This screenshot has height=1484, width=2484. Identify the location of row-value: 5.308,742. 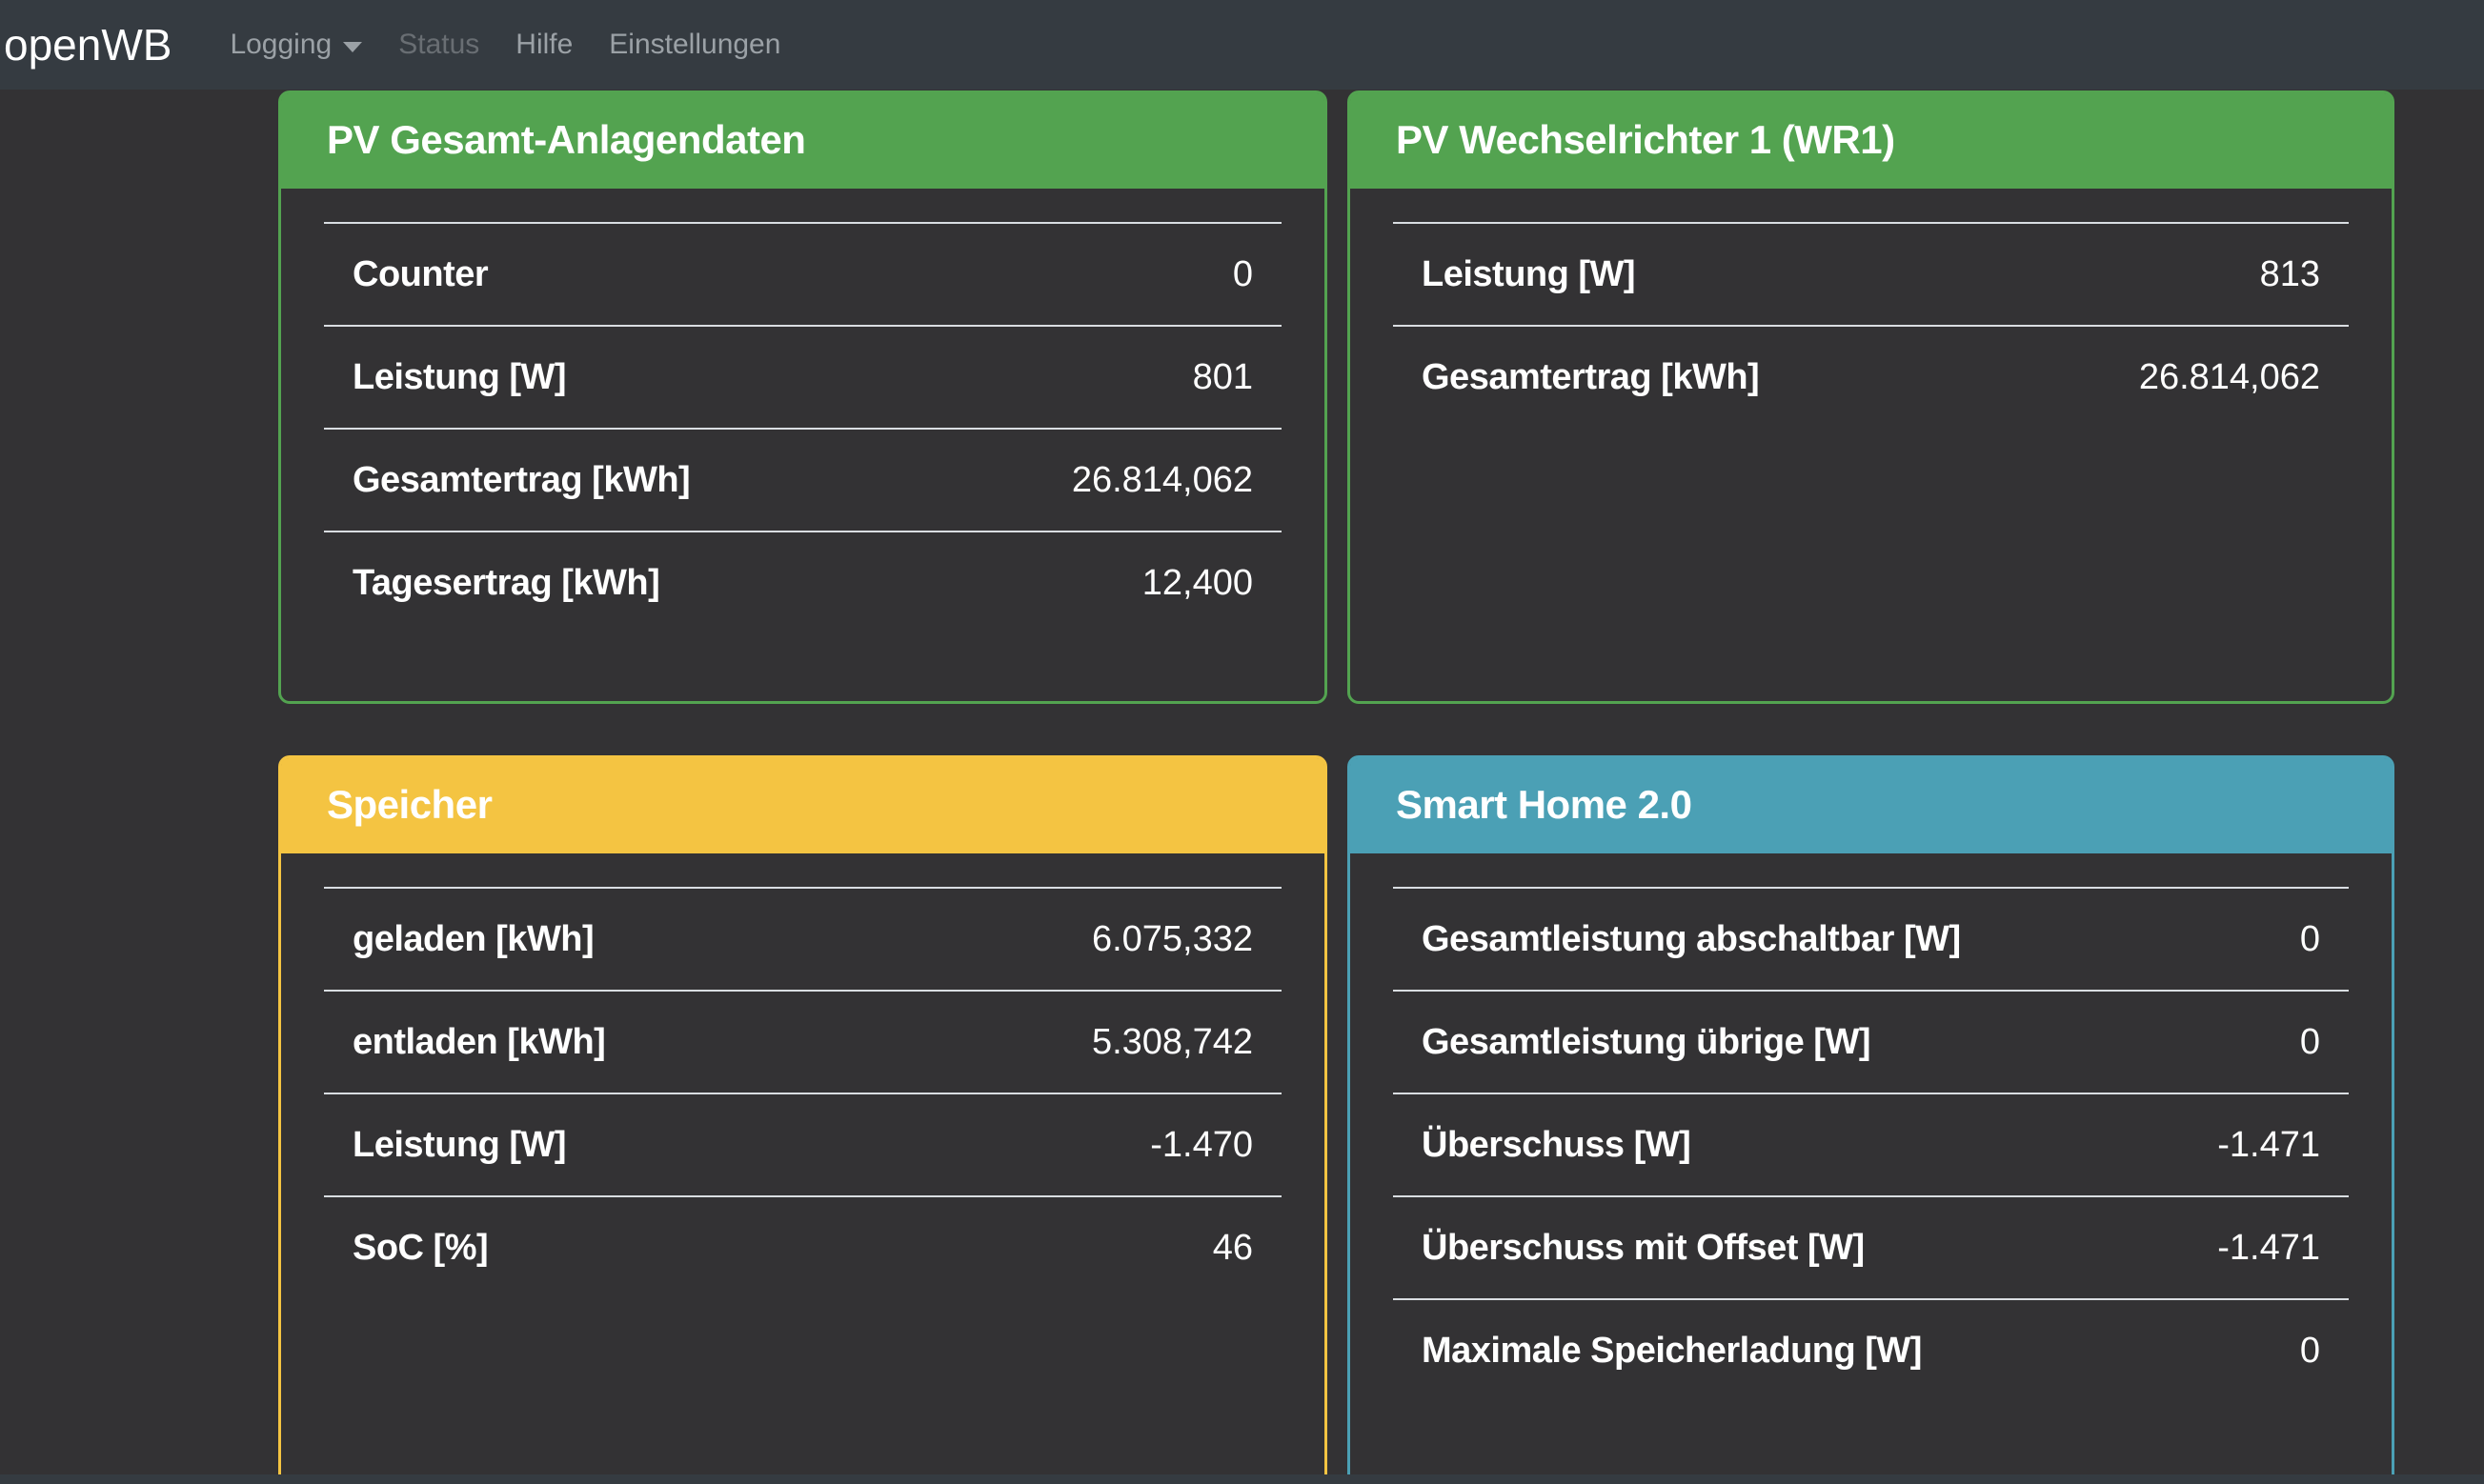
(1172, 1042).